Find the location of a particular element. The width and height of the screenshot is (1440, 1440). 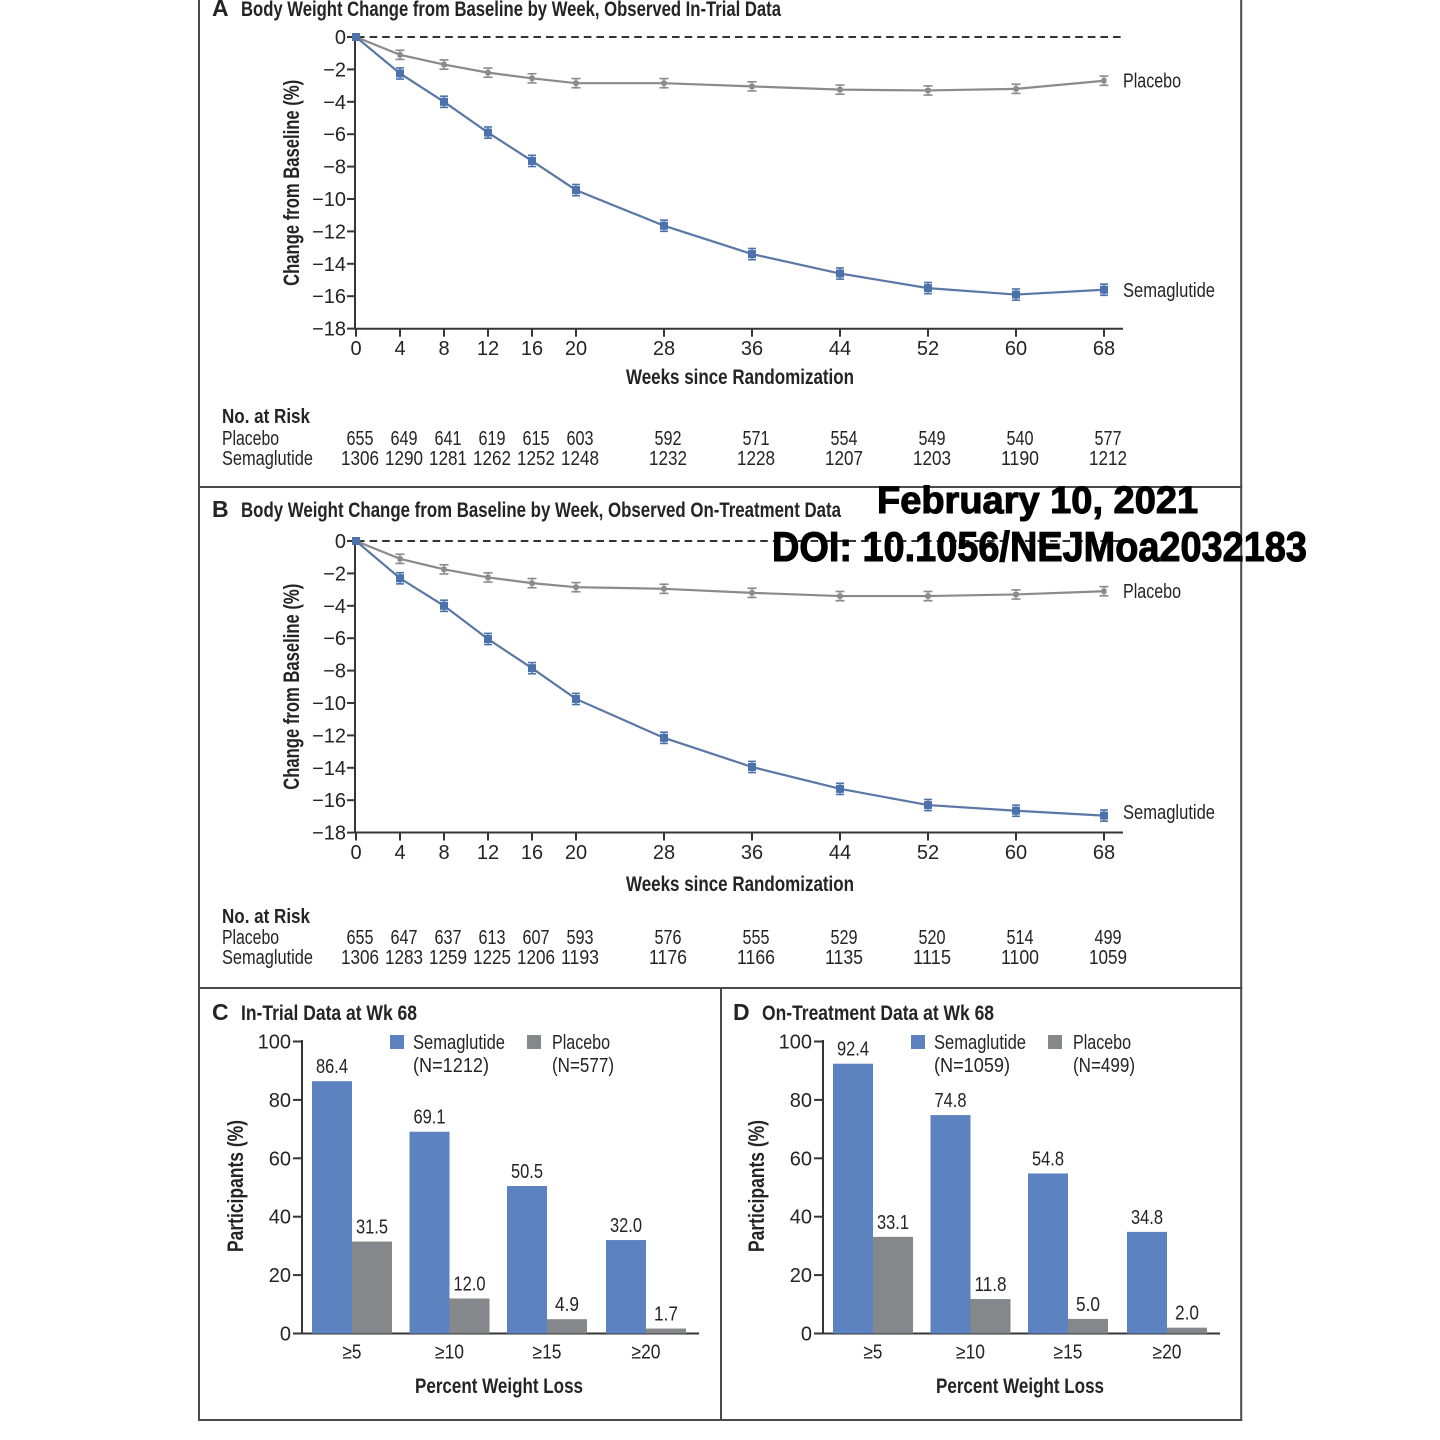

svg-text: 1212 is located at coordinates (1108, 459).